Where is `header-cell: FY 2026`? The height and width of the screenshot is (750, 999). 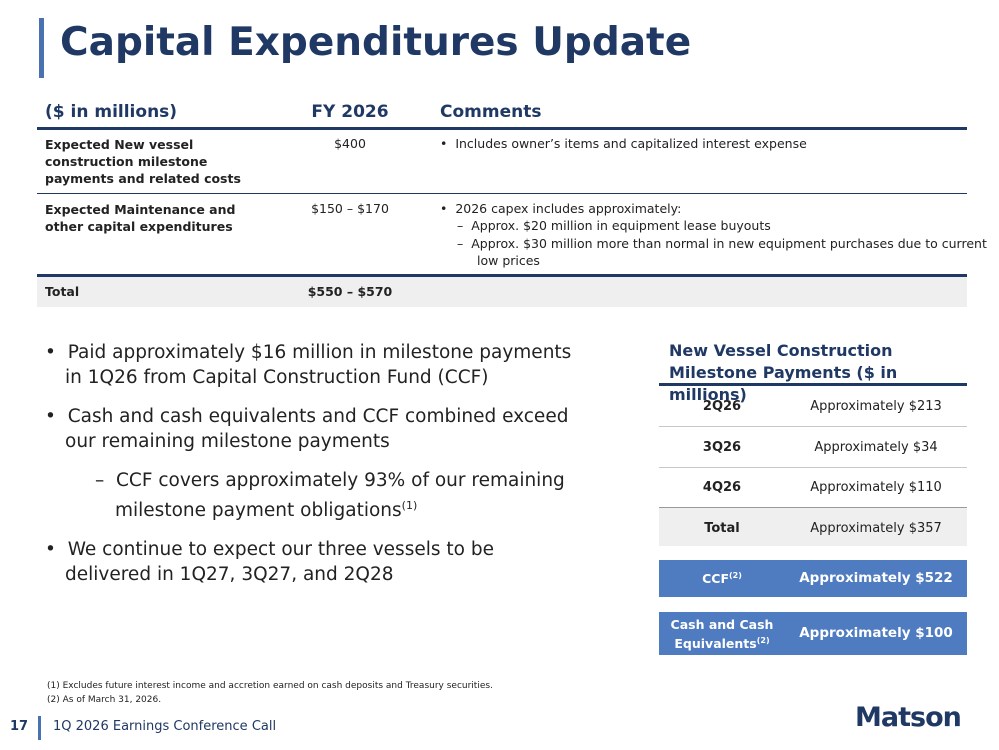
header-cell: FY 2026 is located at coordinates (350, 112).